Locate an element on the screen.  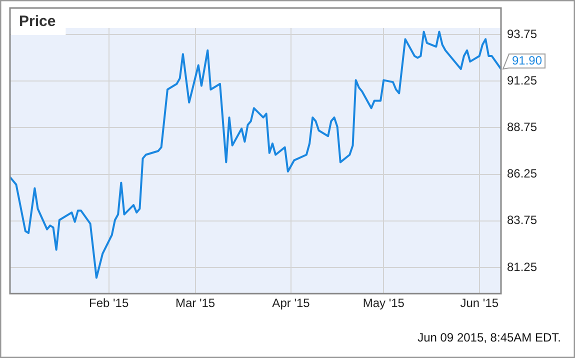
y-tick-label: 83.75 is located at coordinates (522, 220).